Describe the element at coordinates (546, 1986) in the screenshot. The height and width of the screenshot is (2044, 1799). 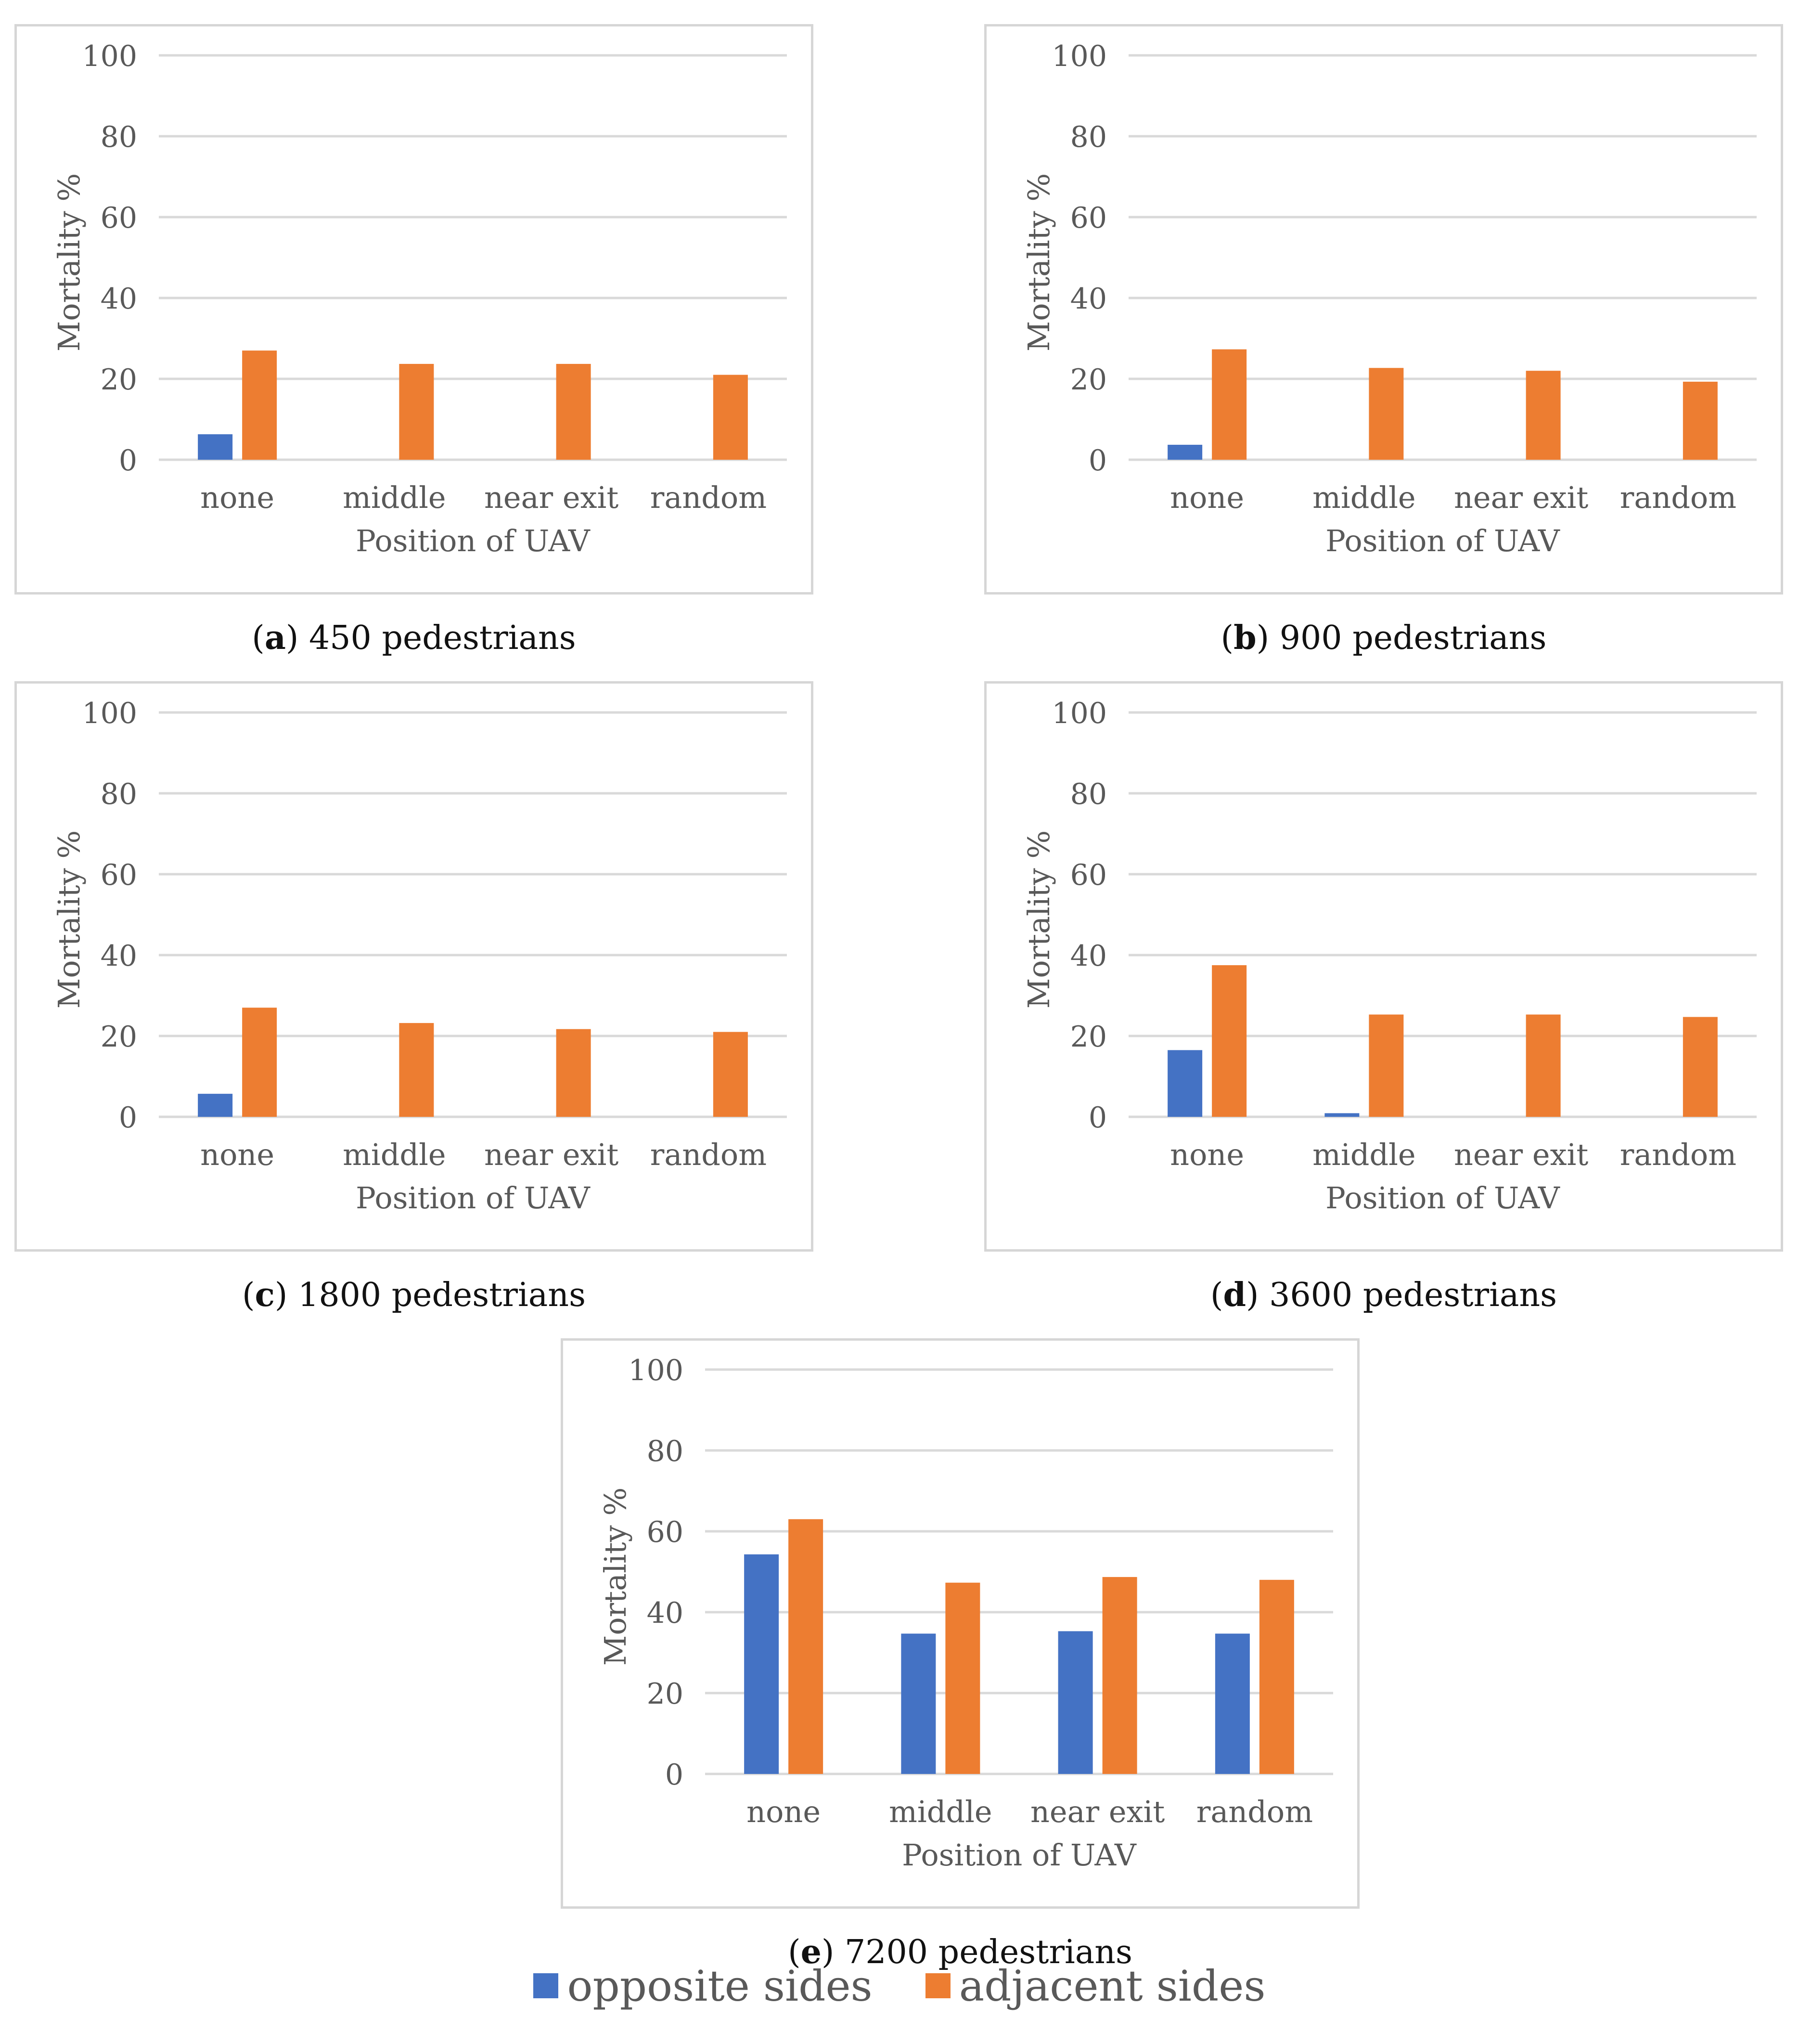
I see `legend-swatch-opposite` at that location.